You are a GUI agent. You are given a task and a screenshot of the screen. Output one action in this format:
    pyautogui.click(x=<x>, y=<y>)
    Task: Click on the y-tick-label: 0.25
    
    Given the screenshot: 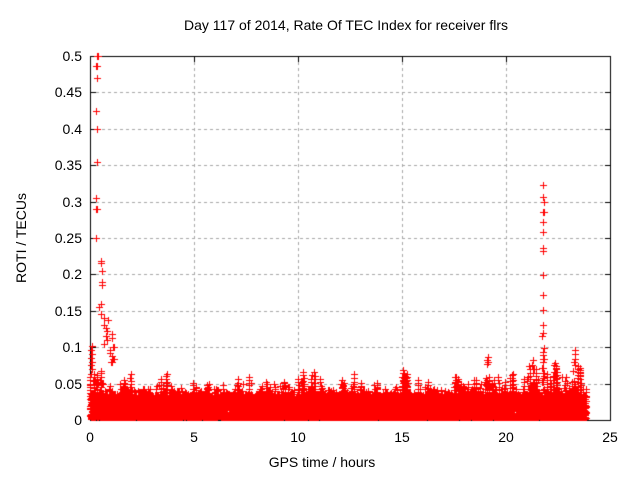 What is the action you would take?
    pyautogui.click(x=68, y=238)
    